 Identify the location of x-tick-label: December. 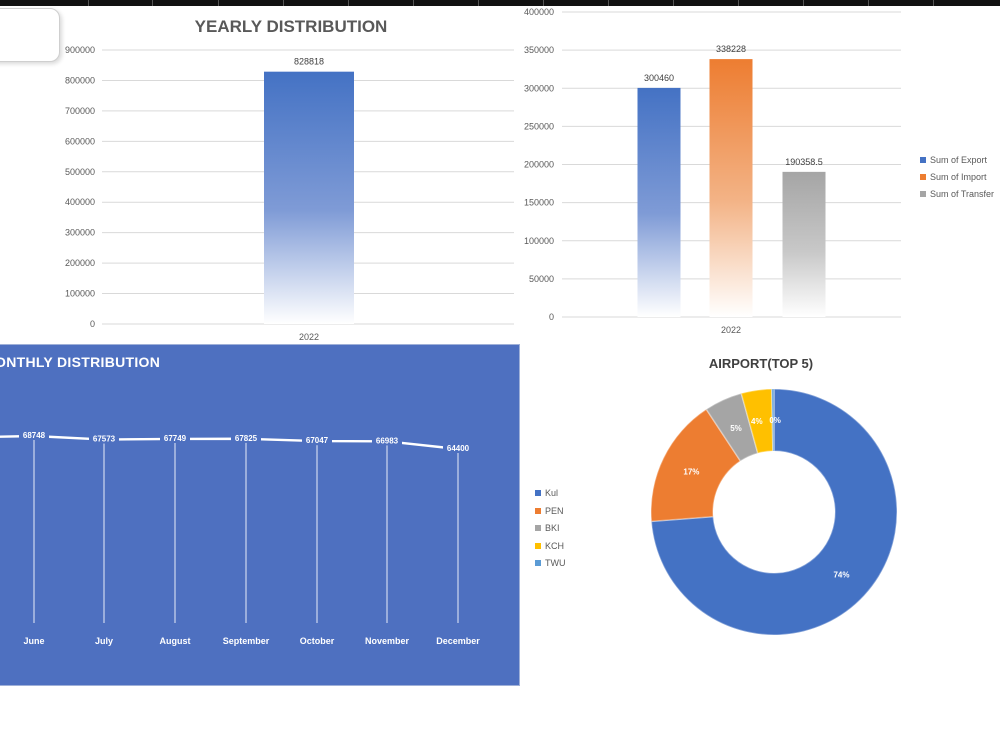
(458, 641).